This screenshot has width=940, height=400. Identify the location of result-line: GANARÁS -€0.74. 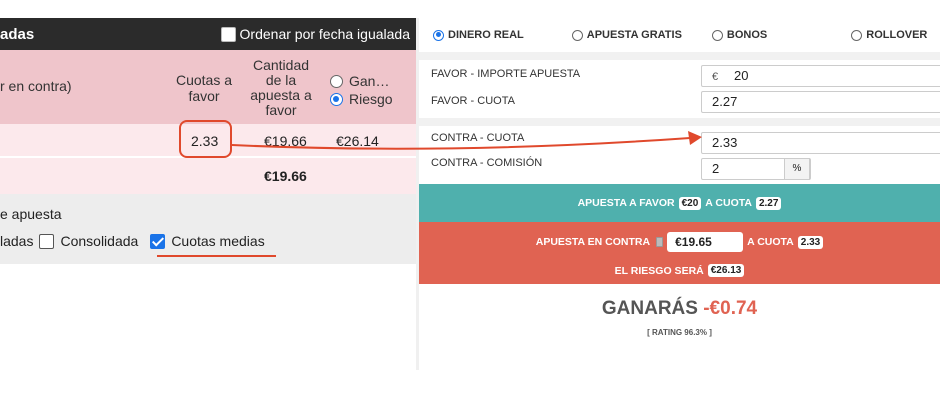
(679, 309).